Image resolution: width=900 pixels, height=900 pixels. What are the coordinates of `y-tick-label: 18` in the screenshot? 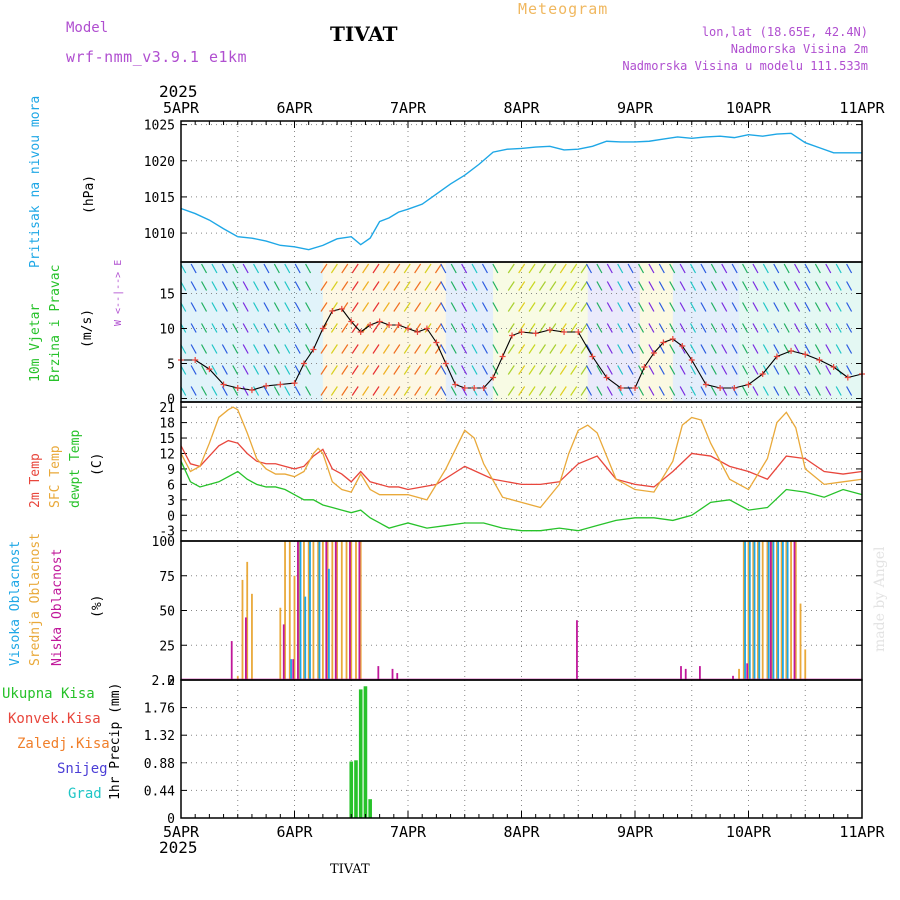 It's located at (167, 424).